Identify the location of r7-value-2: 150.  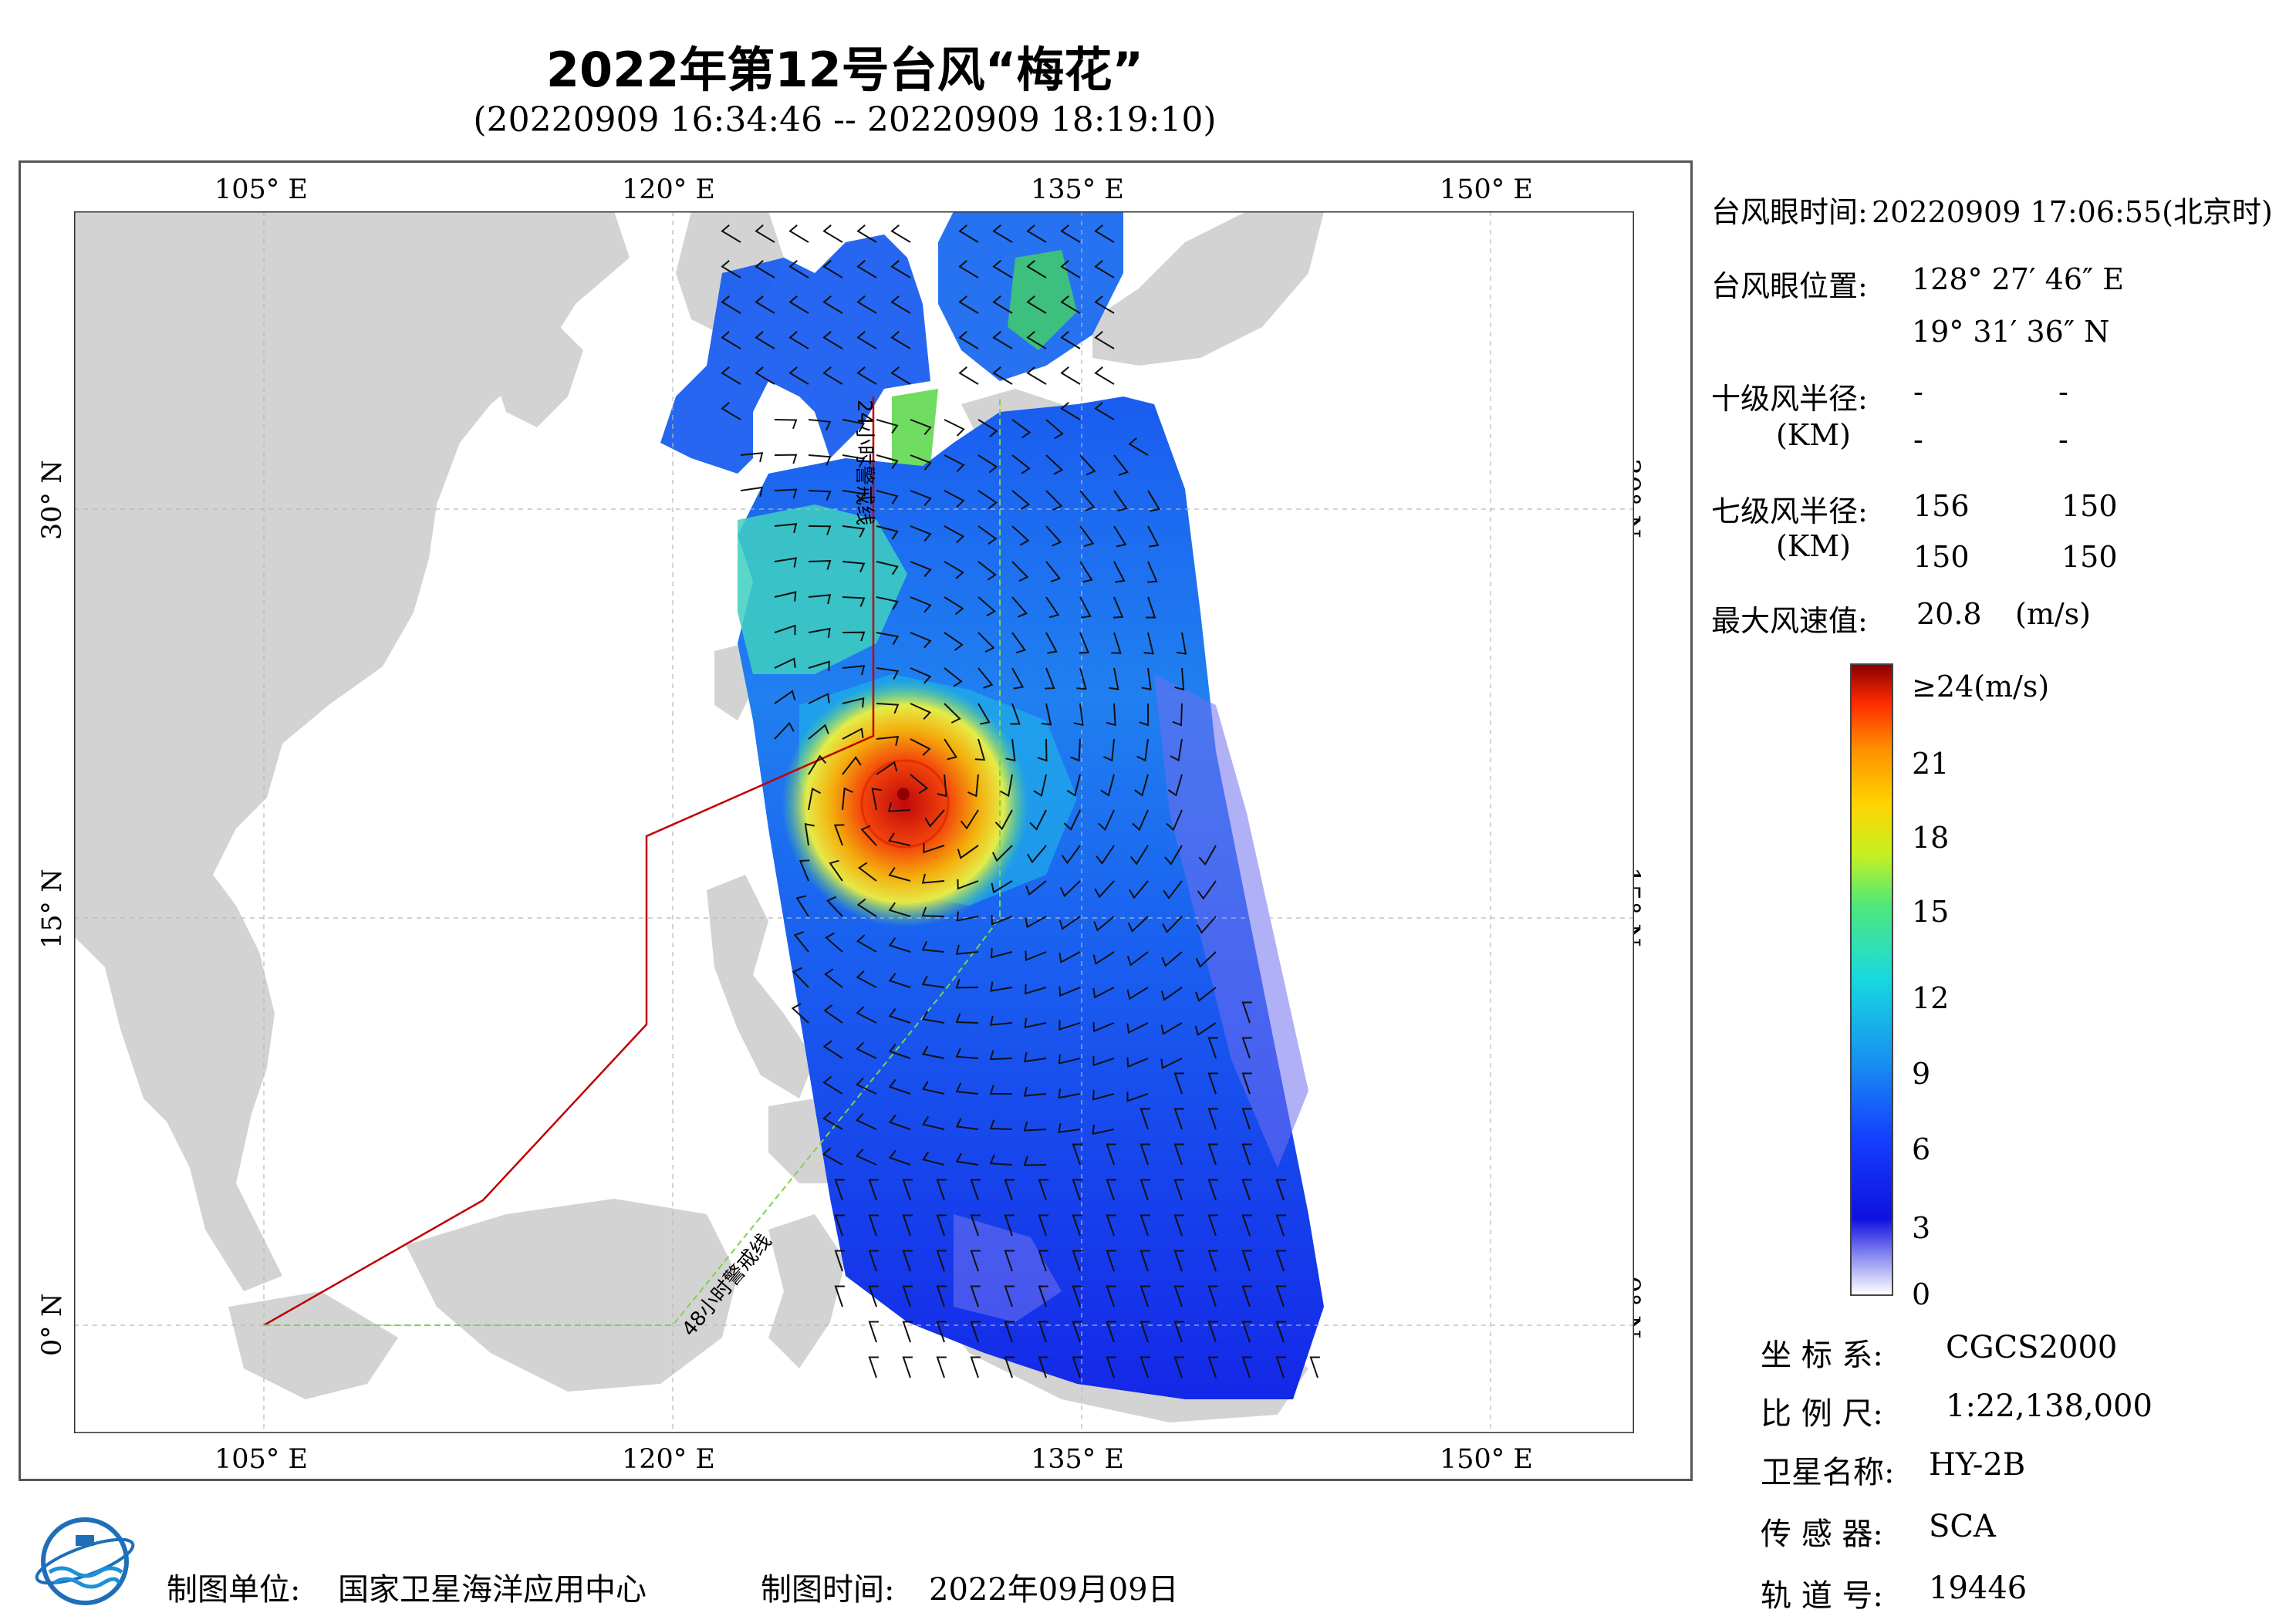
(2089, 506).